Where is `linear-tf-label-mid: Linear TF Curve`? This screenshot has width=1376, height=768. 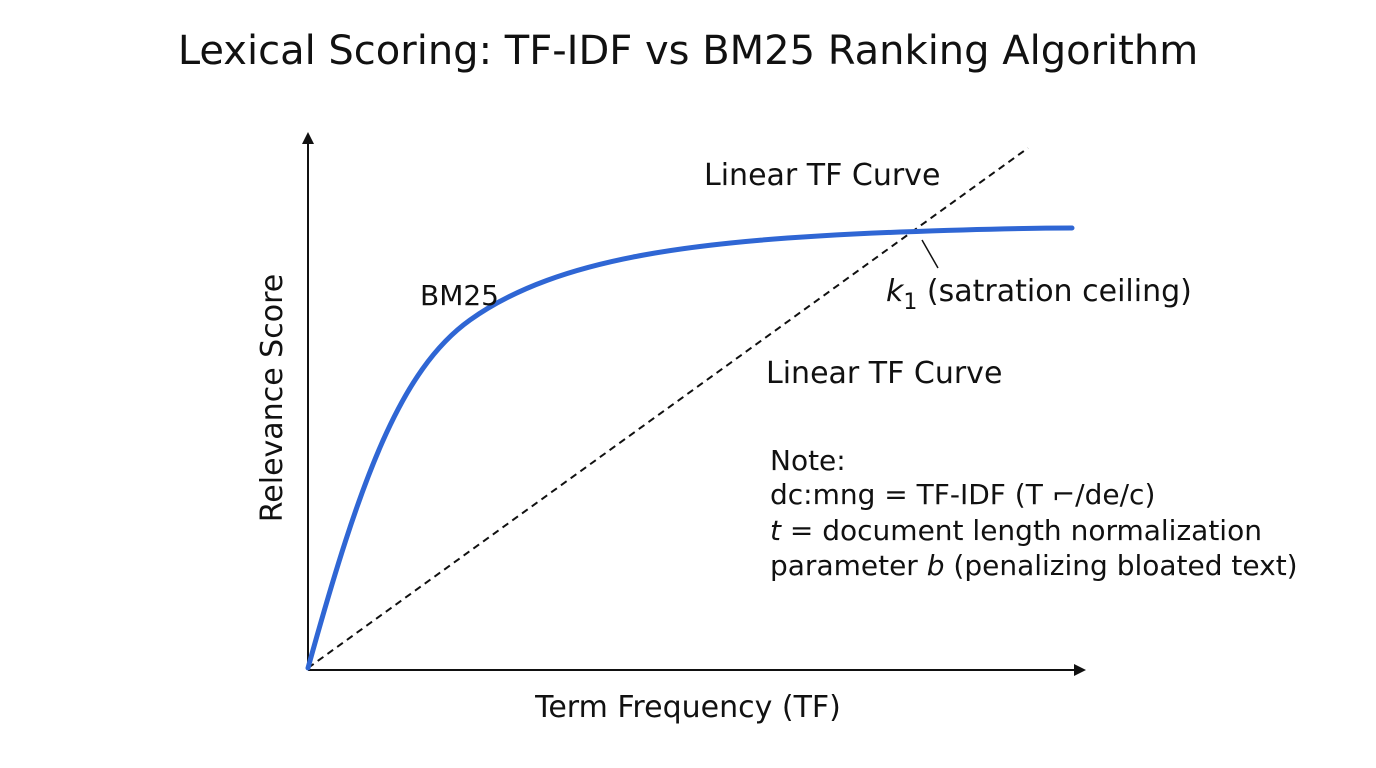
linear-tf-label-mid: Linear TF Curve is located at coordinates (884, 373).